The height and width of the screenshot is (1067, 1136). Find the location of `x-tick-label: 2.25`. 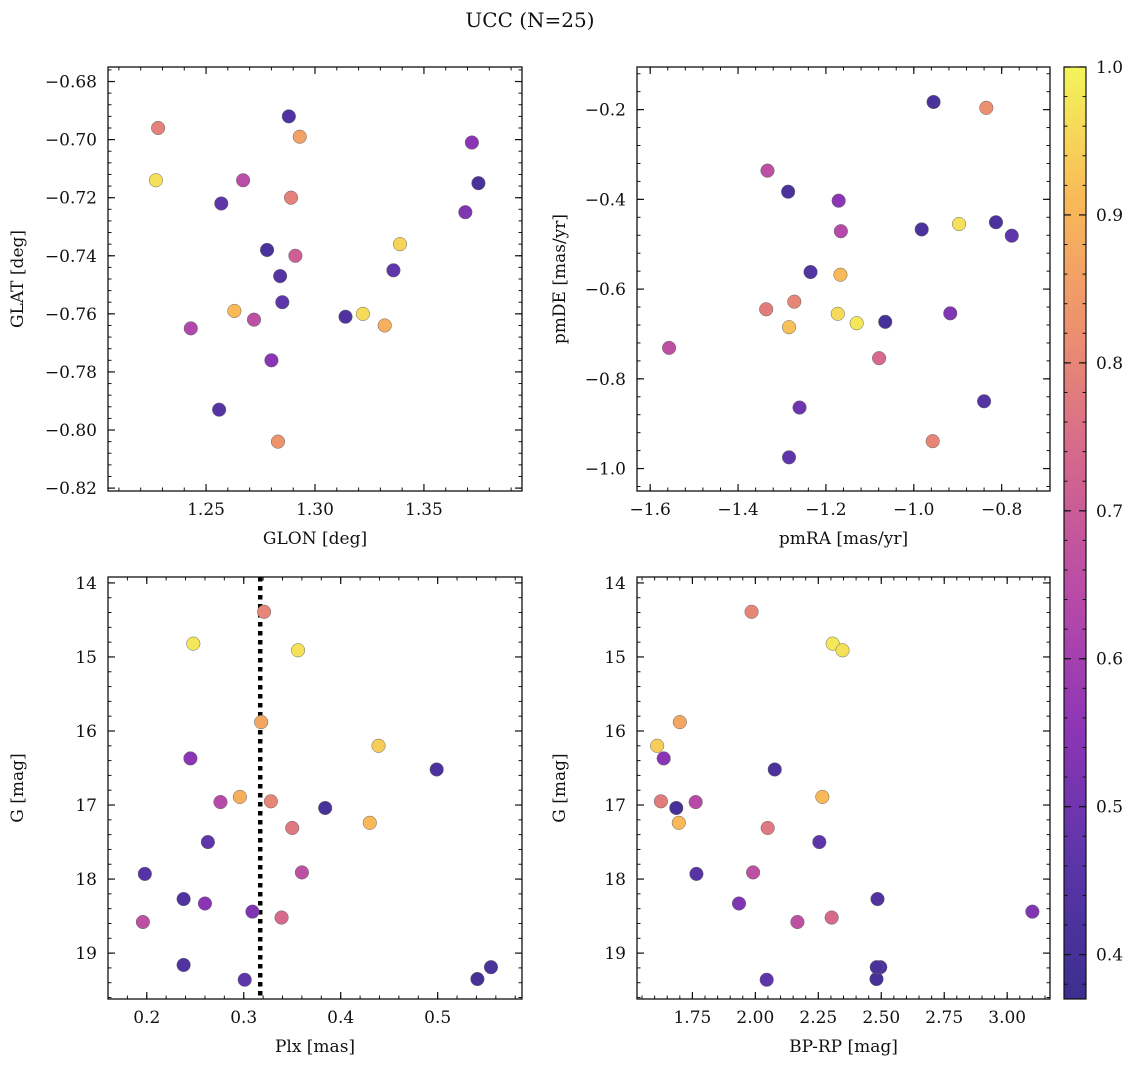

x-tick-label: 2.25 is located at coordinates (818, 1018).